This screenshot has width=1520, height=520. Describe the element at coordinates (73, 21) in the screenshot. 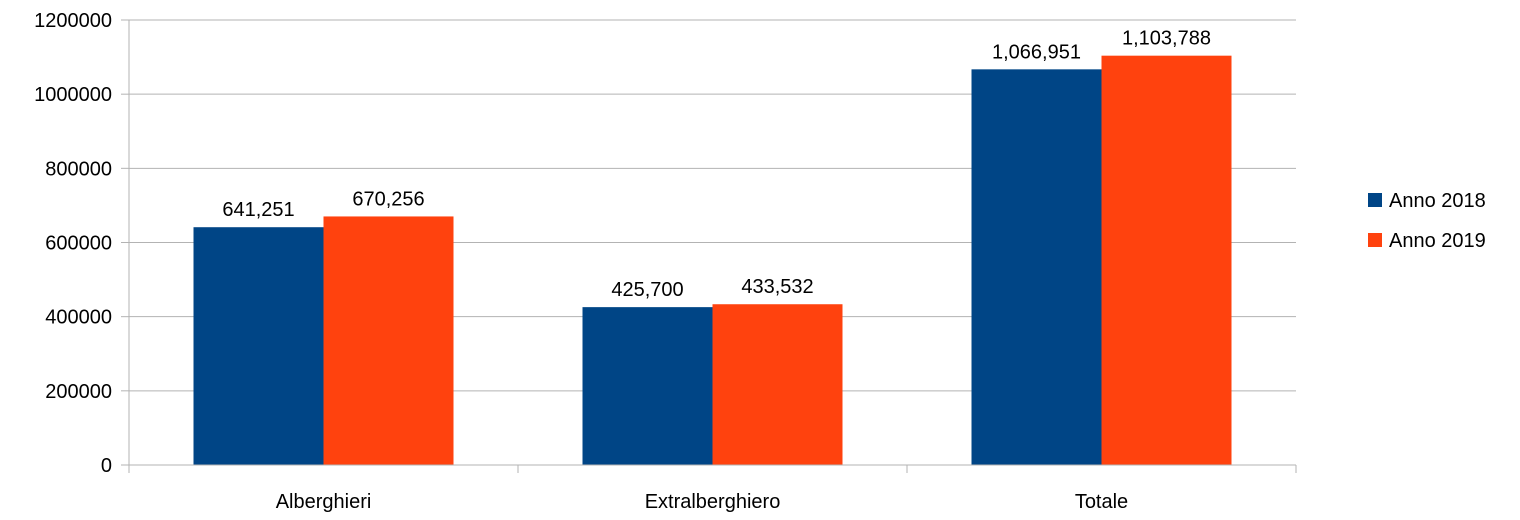

I see `y-tick-label: 1200000` at that location.